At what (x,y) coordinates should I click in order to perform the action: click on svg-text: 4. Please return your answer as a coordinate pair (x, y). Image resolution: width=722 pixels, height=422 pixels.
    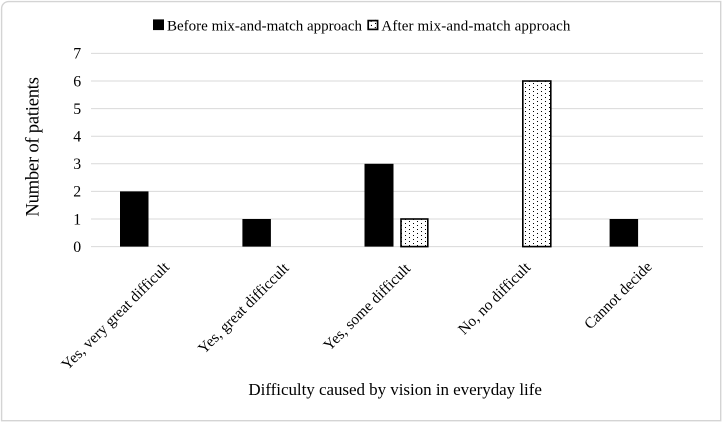
    Looking at the image, I should click on (77, 137).